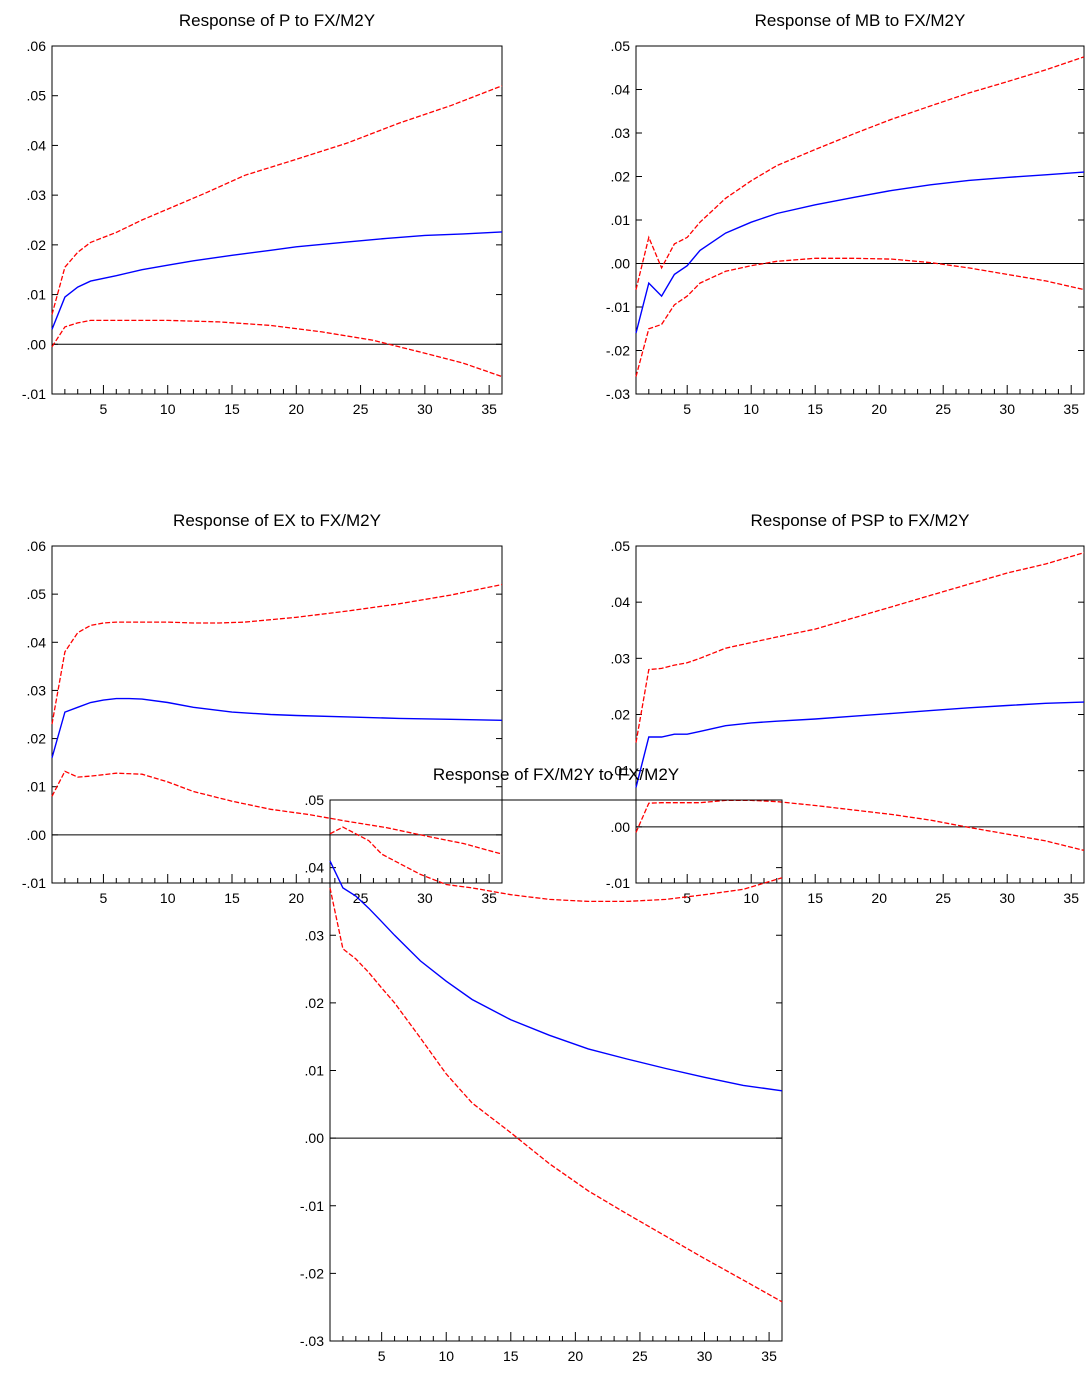 The width and height of the screenshot is (1088, 1399). What do you see at coordinates (860, 520) in the screenshot?
I see `chart-title: Response of PSP to FX/M2Y` at bounding box center [860, 520].